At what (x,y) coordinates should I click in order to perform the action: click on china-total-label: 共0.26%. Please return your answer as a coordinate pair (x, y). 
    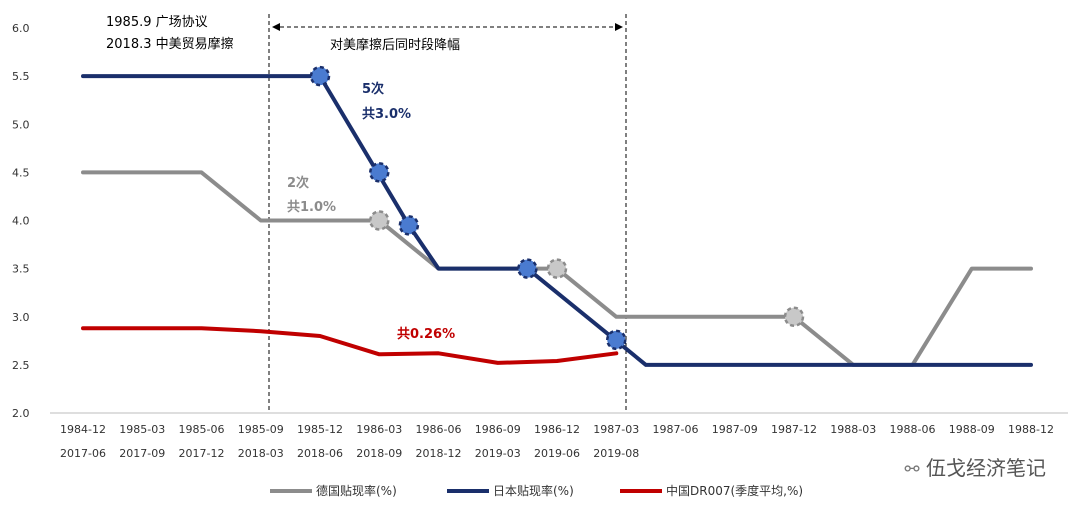
    Looking at the image, I should click on (426, 334).